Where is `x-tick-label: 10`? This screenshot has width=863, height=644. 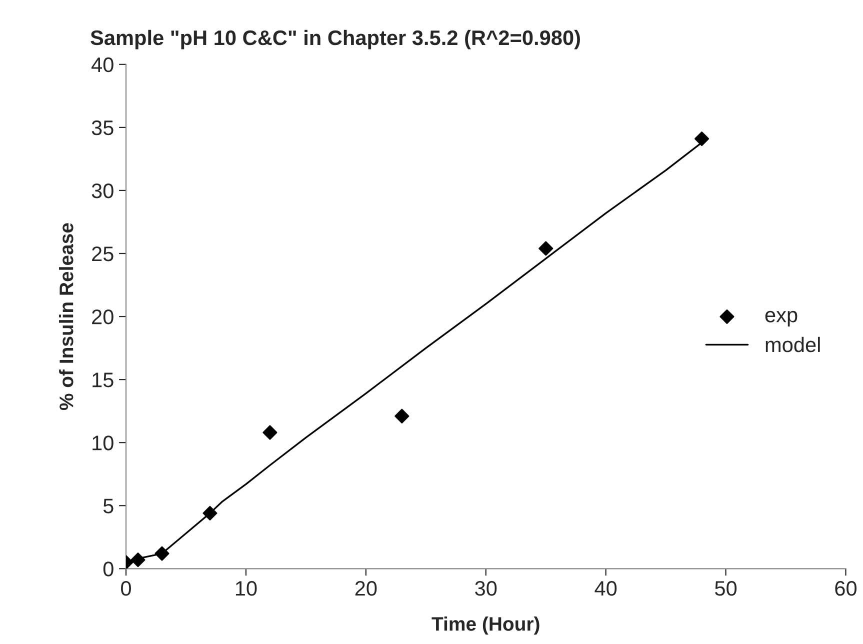 x-tick-label: 10 is located at coordinates (246, 588).